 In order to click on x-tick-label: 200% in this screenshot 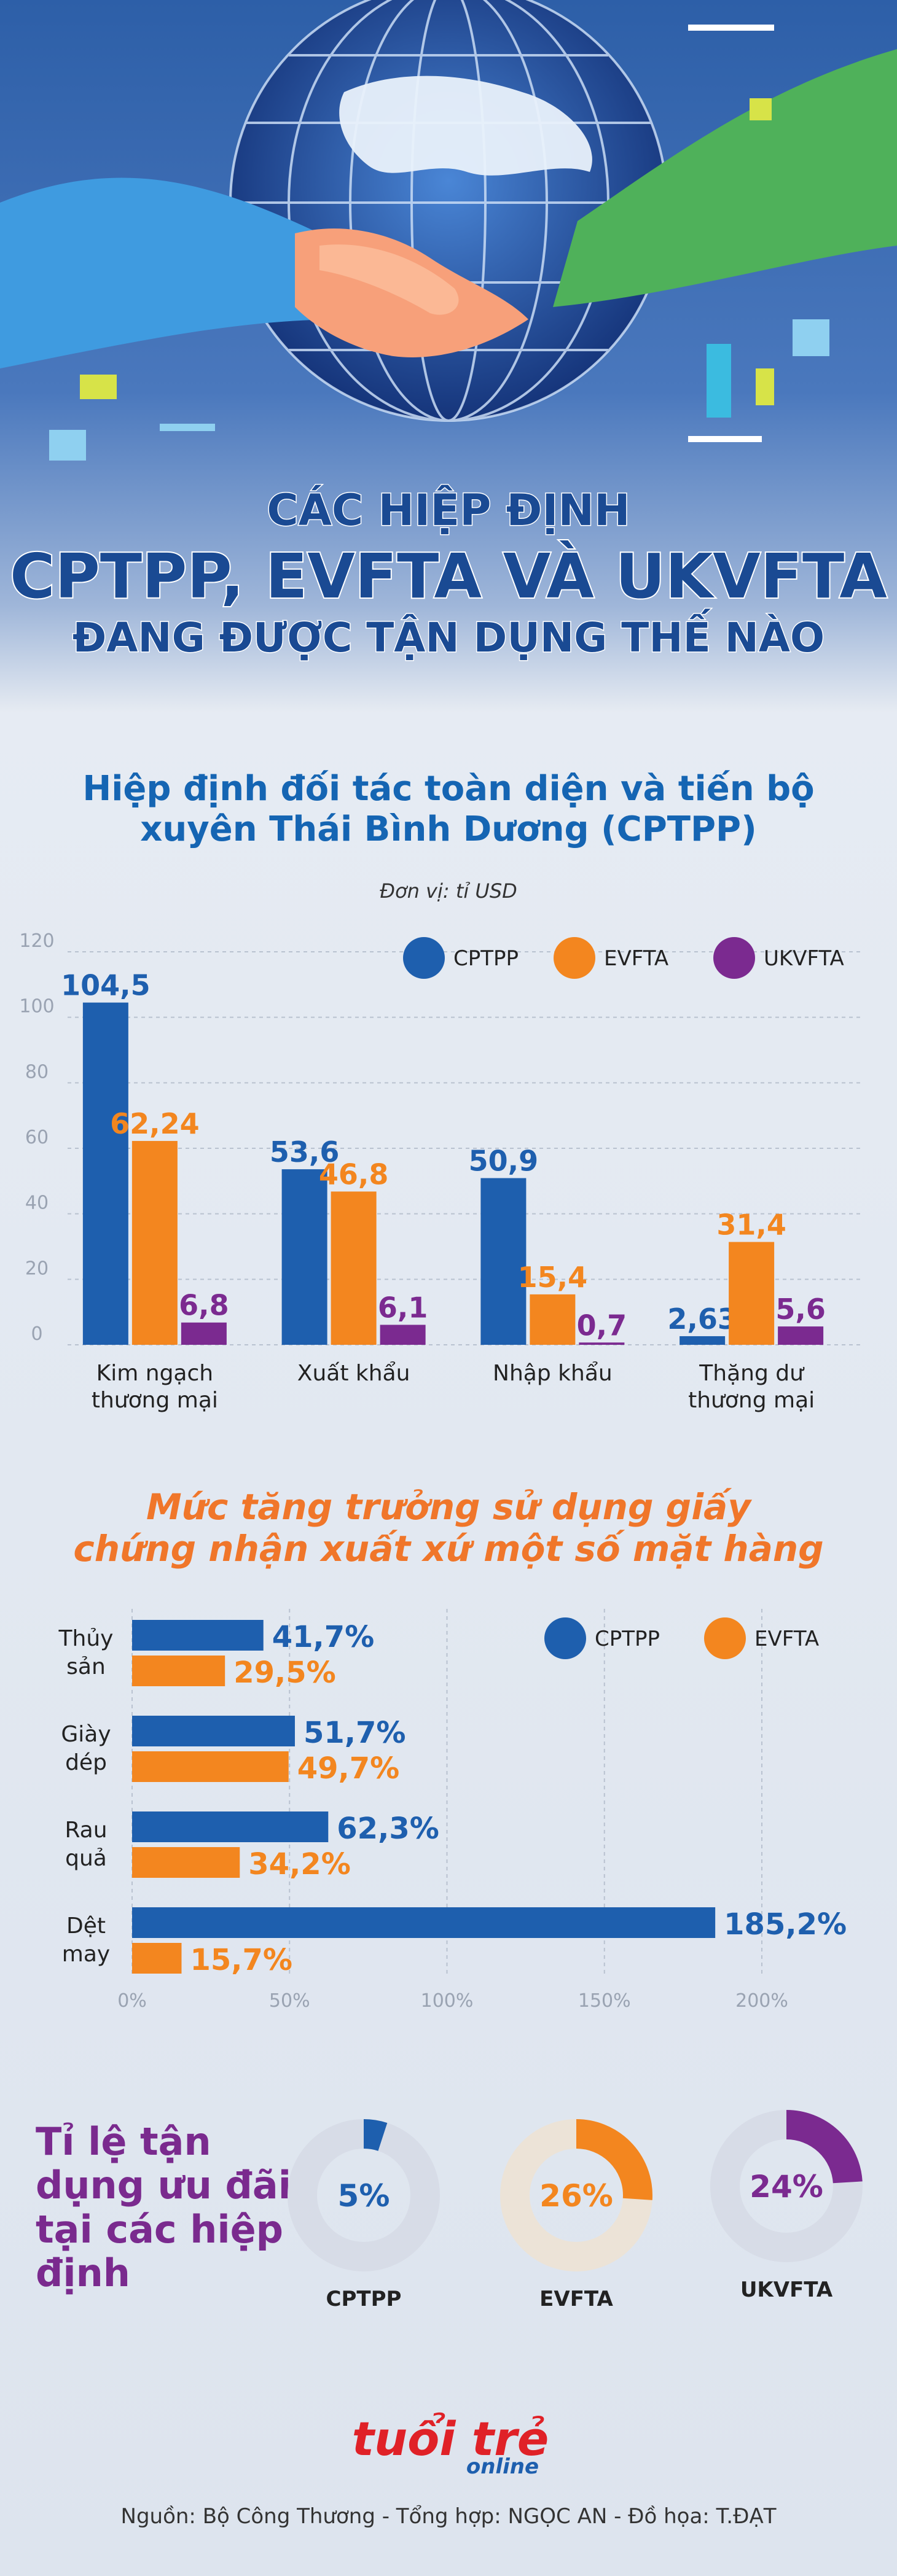, I will do `click(761, 2001)`.